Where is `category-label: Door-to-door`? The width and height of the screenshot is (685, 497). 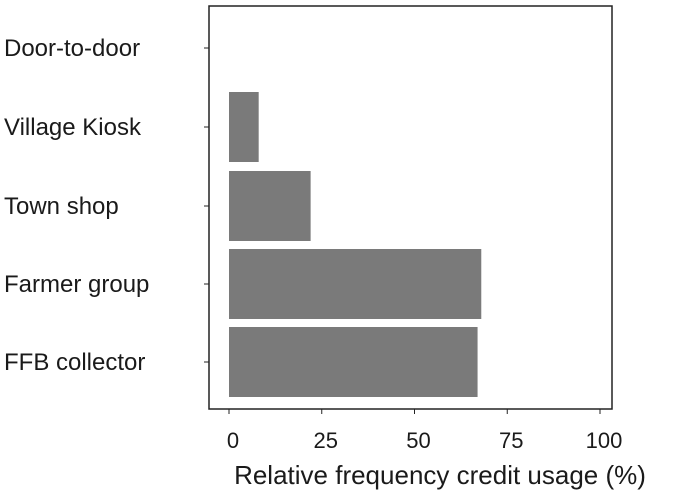
category-label: Door-to-door is located at coordinates (72, 48).